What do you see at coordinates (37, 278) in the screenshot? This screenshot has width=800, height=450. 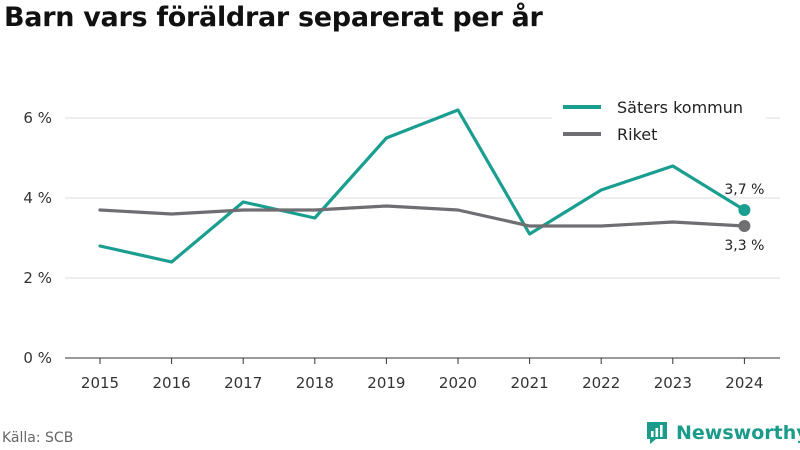 I see `y-tick-label: 2 %` at bounding box center [37, 278].